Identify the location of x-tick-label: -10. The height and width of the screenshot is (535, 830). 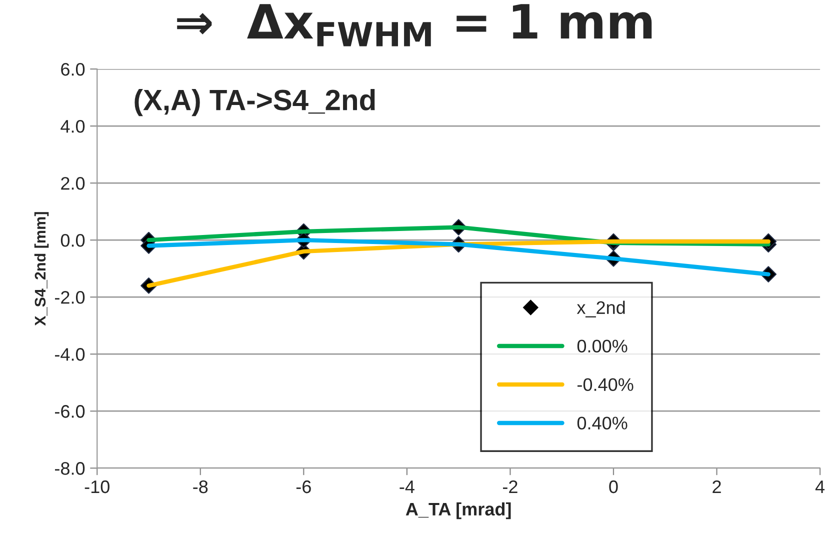
(97, 487).